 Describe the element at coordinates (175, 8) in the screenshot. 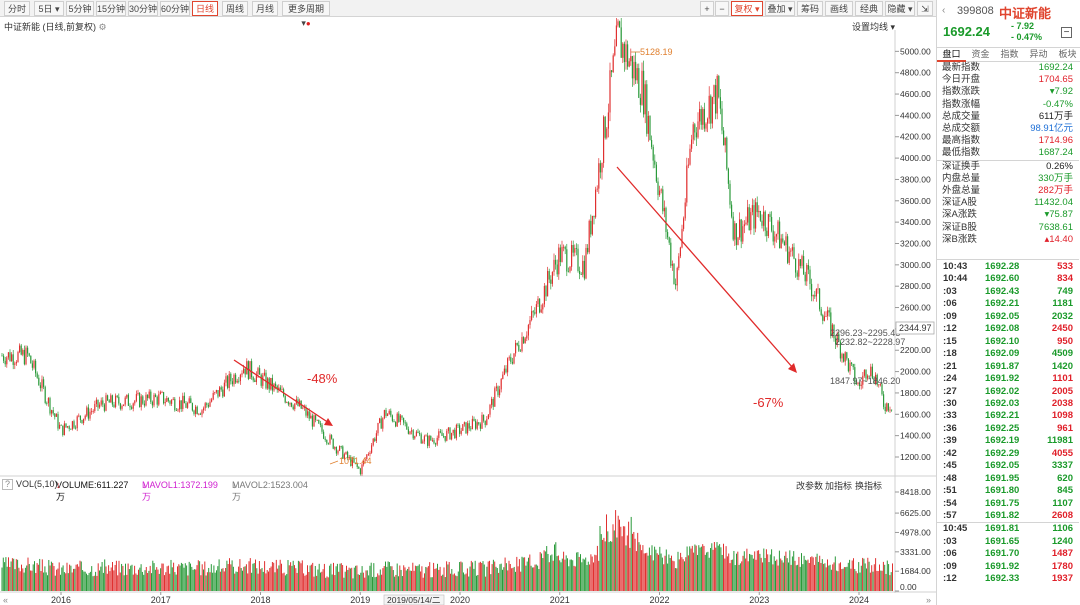

I see `tab-60min: 60分钟` at that location.